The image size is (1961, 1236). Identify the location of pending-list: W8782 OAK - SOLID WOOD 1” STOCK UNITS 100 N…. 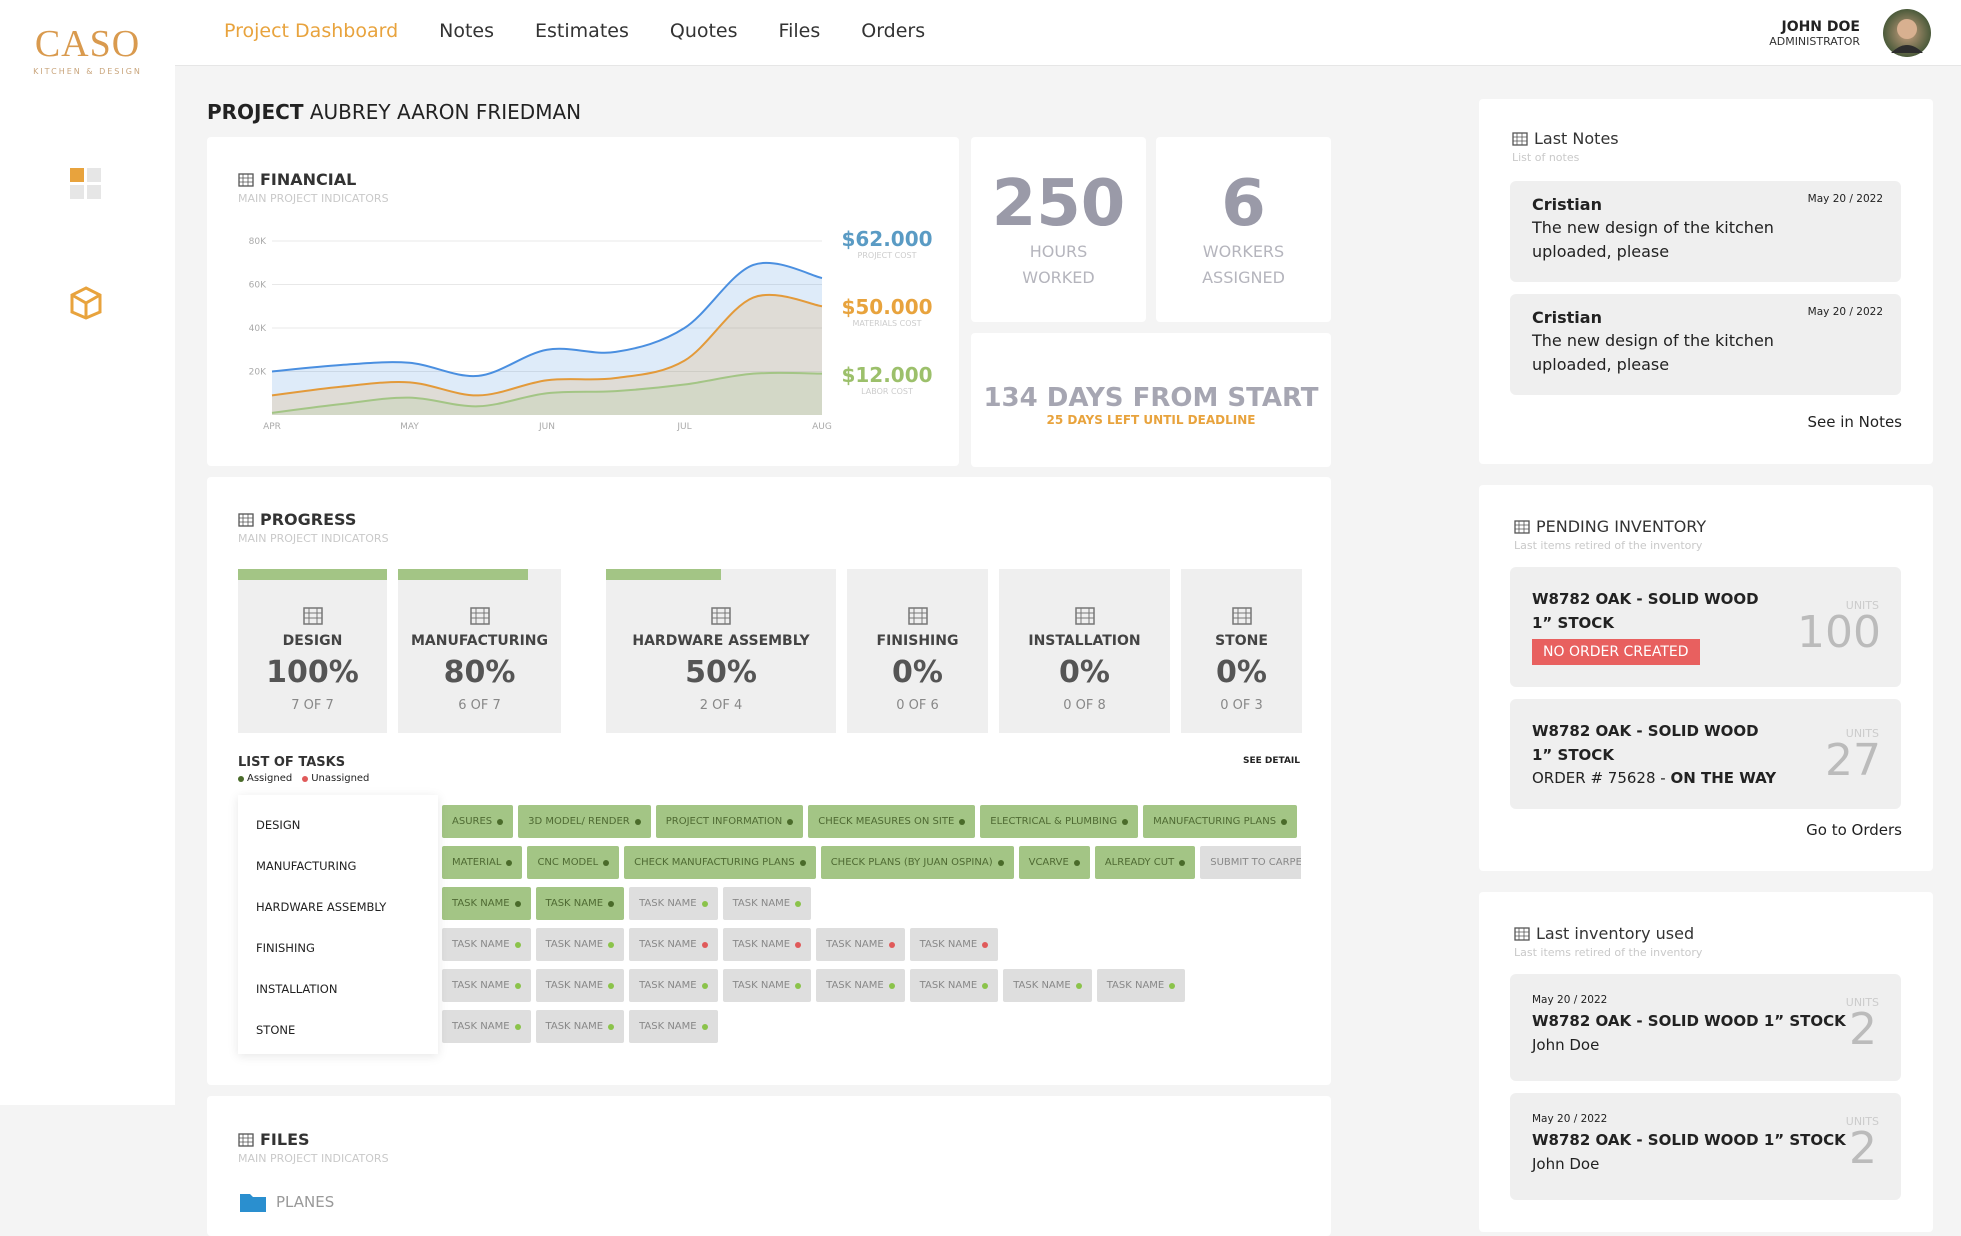
(1705, 688).